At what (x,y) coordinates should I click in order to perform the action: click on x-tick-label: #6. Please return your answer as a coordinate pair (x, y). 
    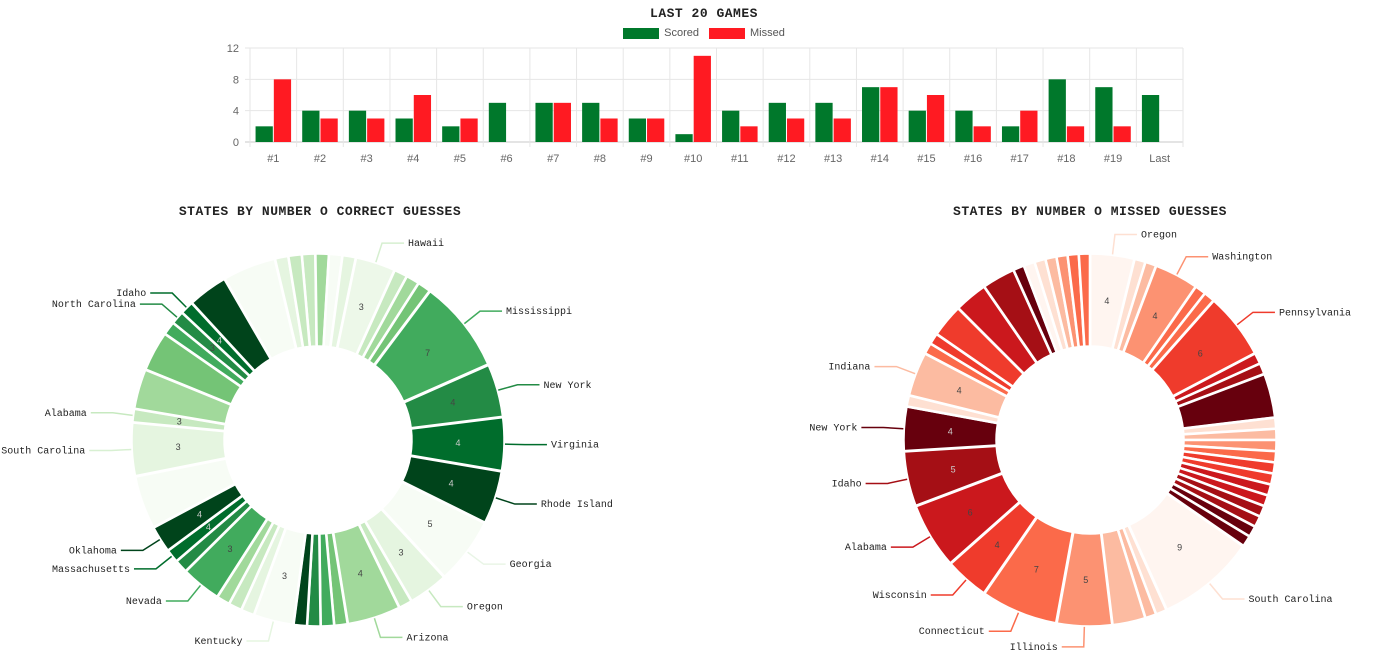
    Looking at the image, I should click on (506, 159).